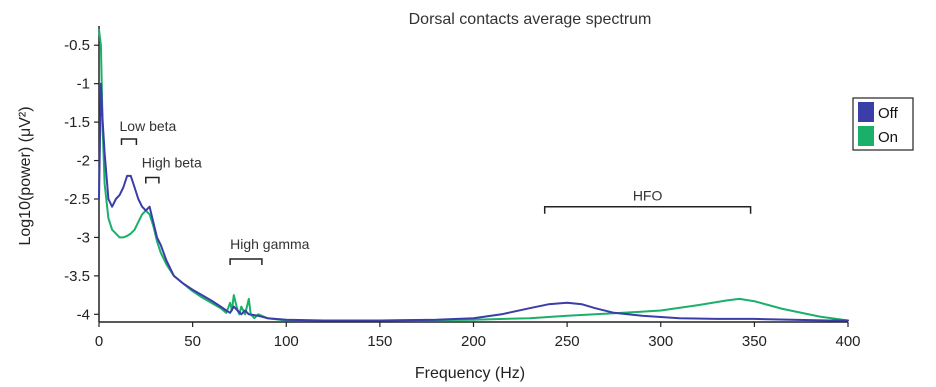 This screenshot has width=936, height=387. What do you see at coordinates (77, 45) in the screenshot?
I see `y-tick-label: -0.5` at bounding box center [77, 45].